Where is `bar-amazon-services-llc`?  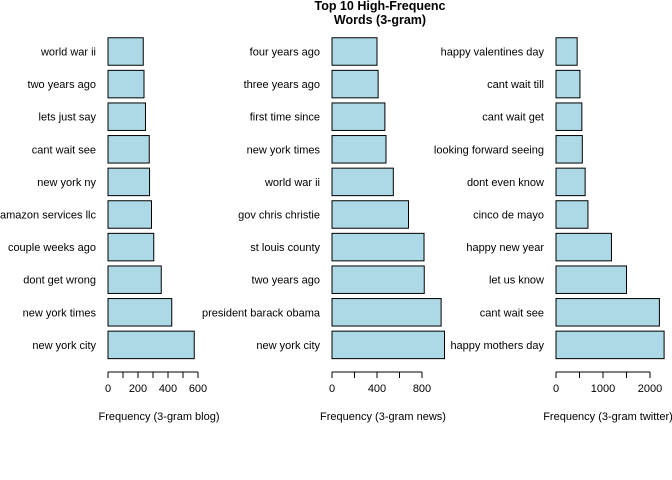
bar-amazon-services-llc is located at coordinates (129, 214).